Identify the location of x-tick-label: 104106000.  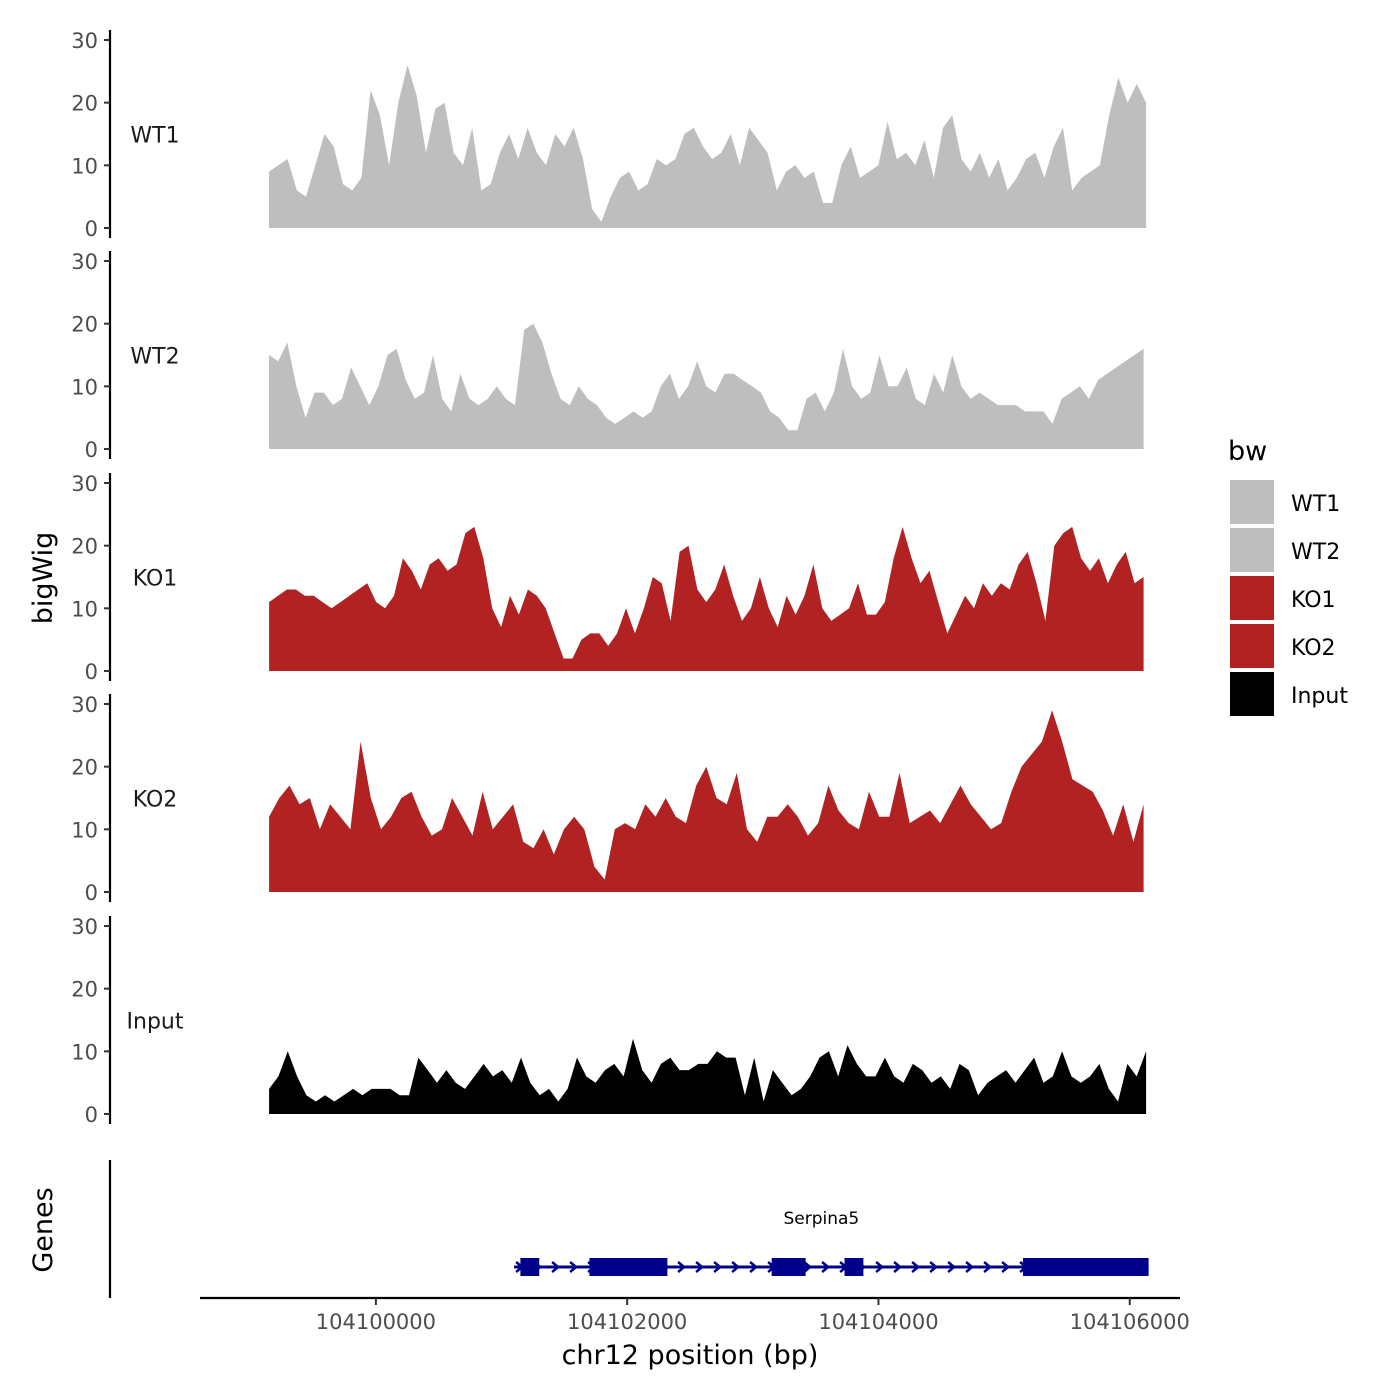
(1130, 1322).